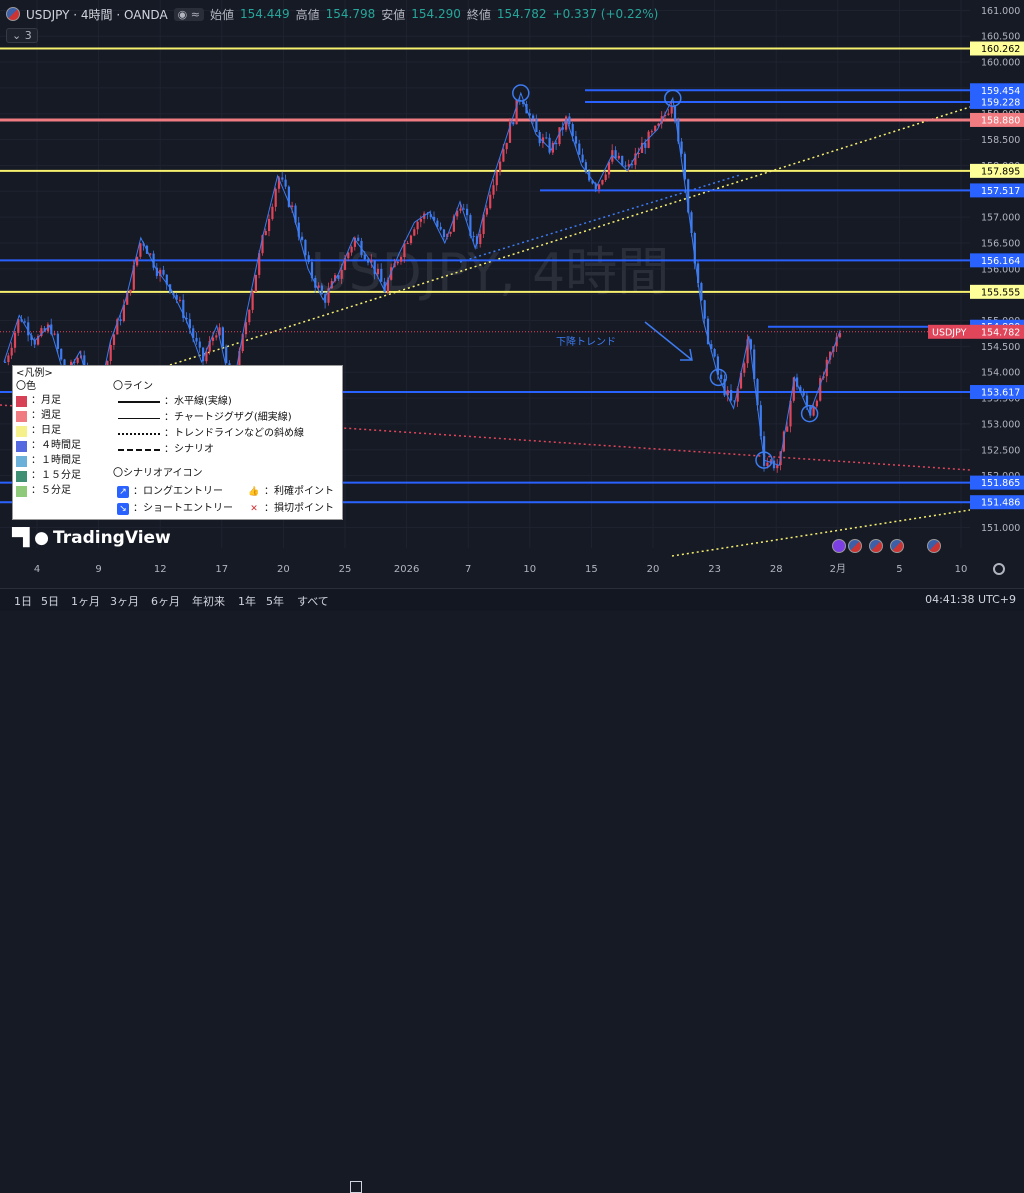 This screenshot has height=1193, width=1024. What do you see at coordinates (275, 601) in the screenshot?
I see `timeframe-button: 5年` at bounding box center [275, 601].